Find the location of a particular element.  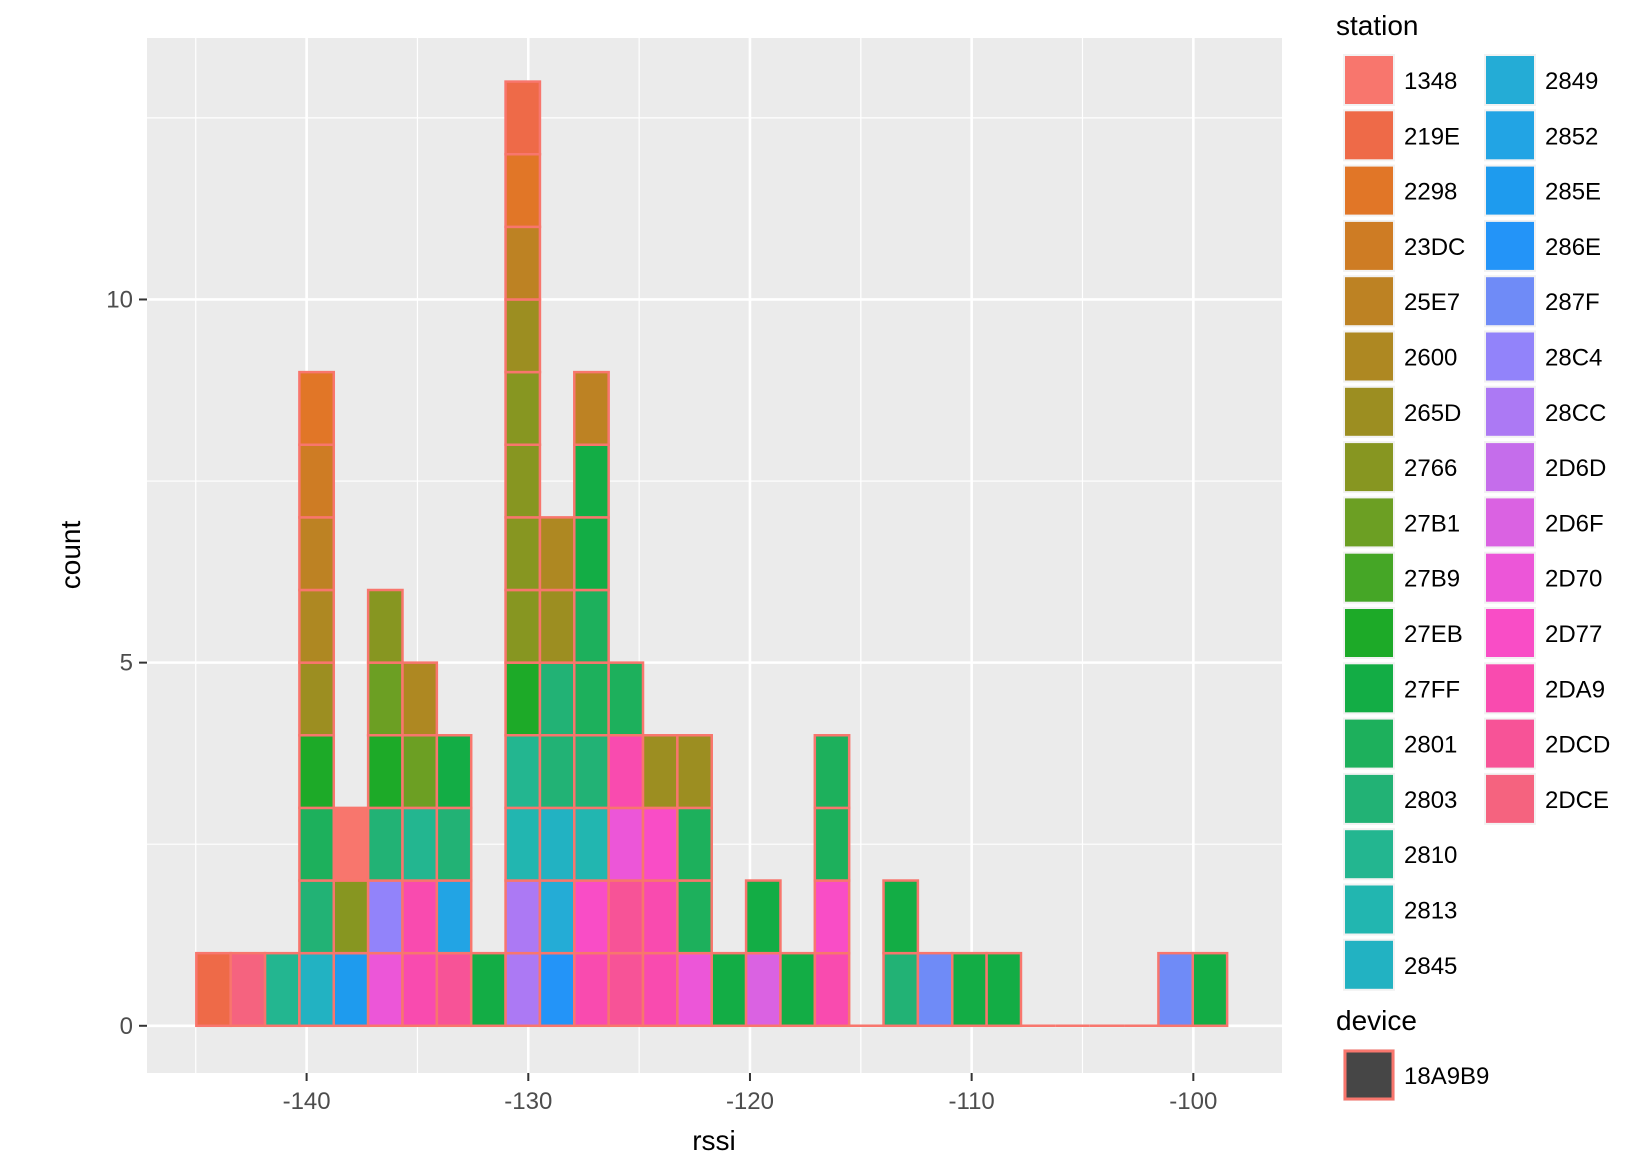

legend-label: 2D6D is located at coordinates (1575, 468).